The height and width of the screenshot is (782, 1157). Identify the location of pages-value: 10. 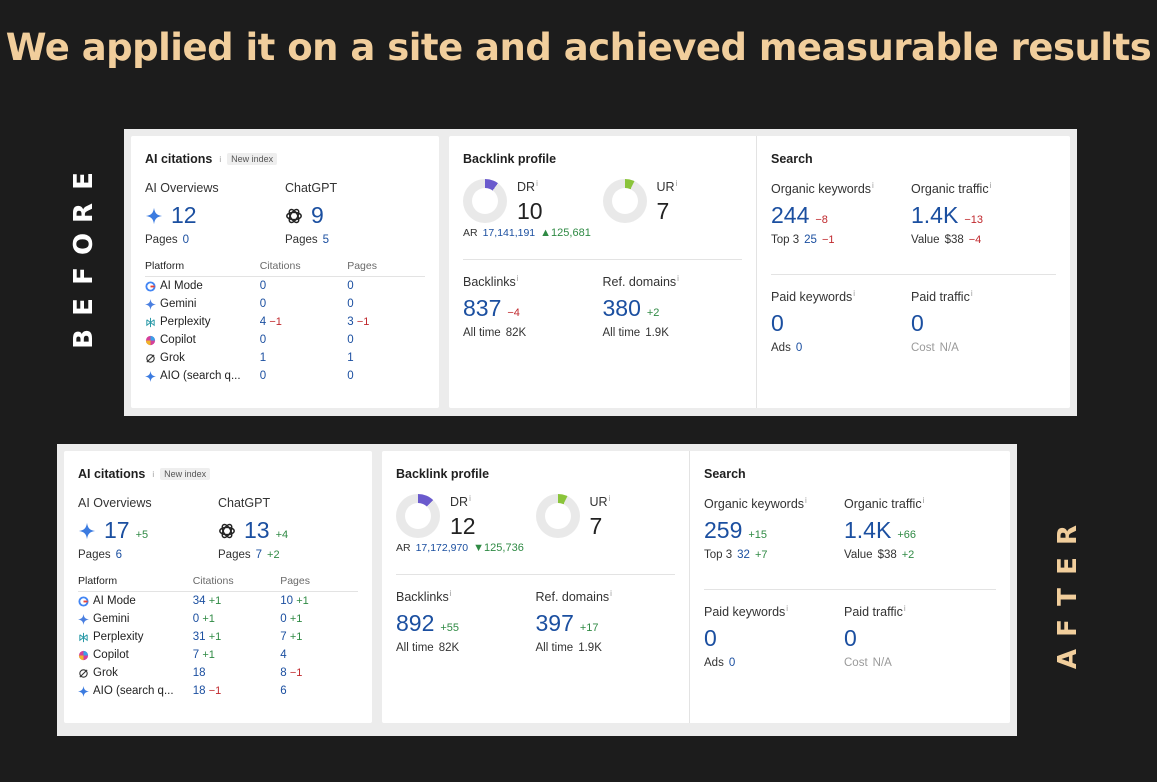
(287, 601).